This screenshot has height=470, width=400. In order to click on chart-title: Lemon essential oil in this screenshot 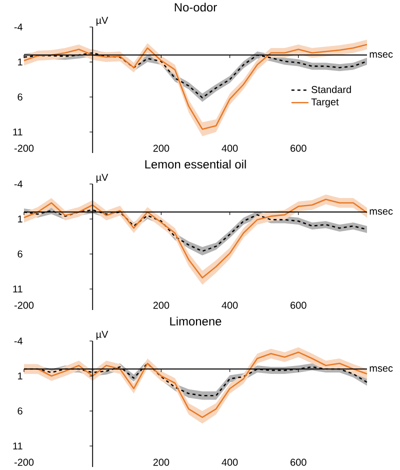, I will do `click(195, 164)`.